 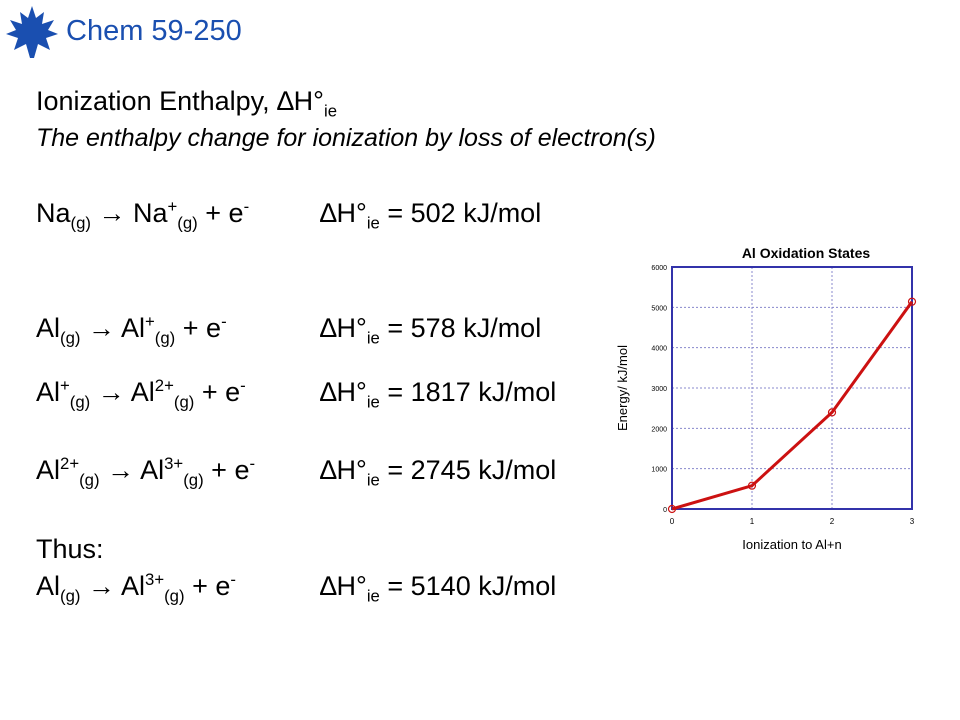 What do you see at coordinates (659, 429) in the screenshot?
I see `y-tick-label: 2000` at bounding box center [659, 429].